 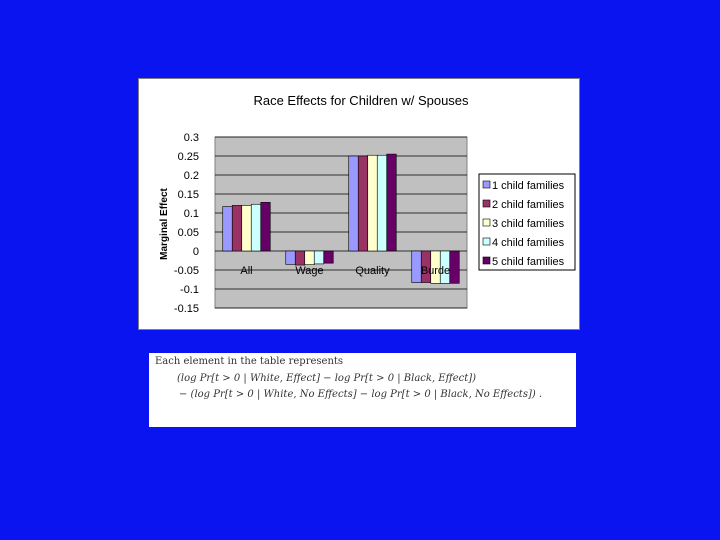 I want to click on legend-box, so click(x=527, y=222).